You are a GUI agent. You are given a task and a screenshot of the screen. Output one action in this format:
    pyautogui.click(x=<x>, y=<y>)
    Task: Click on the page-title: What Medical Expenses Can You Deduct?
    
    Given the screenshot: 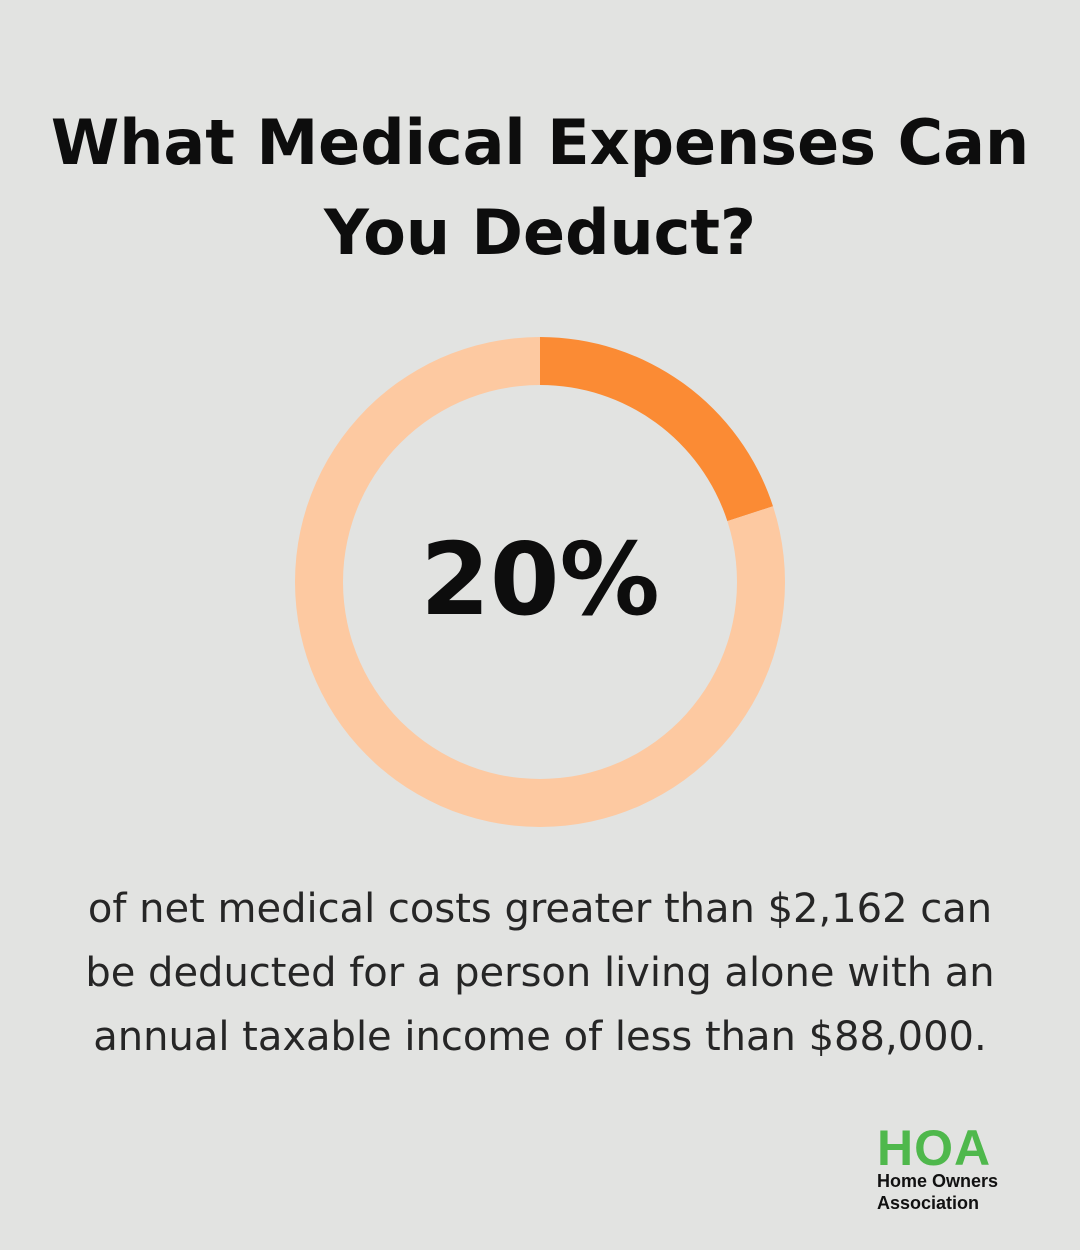 What is the action you would take?
    pyautogui.click(x=540, y=188)
    